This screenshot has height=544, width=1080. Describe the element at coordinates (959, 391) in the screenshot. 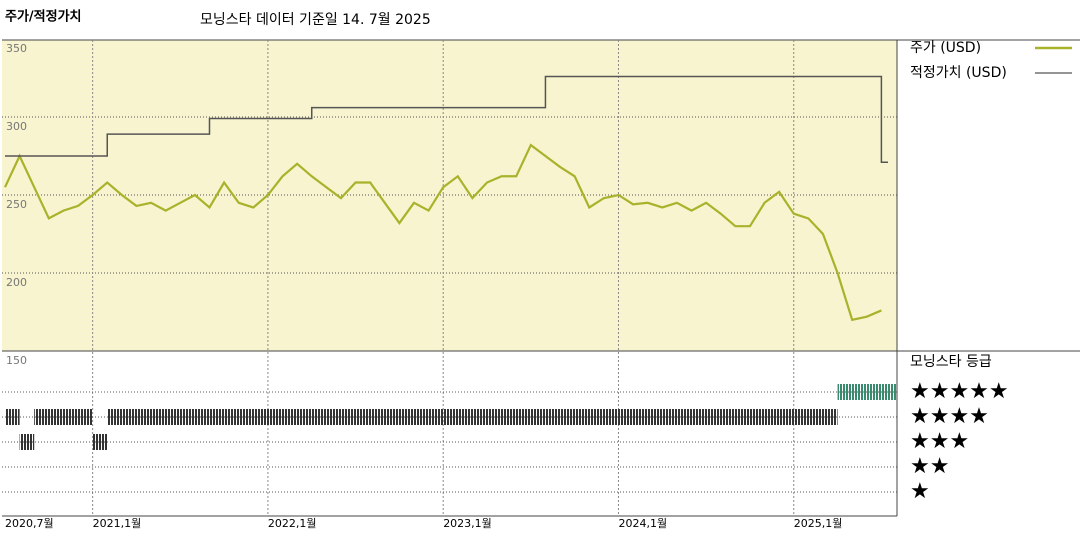

I see `rating-label: ★★★★★` at that location.